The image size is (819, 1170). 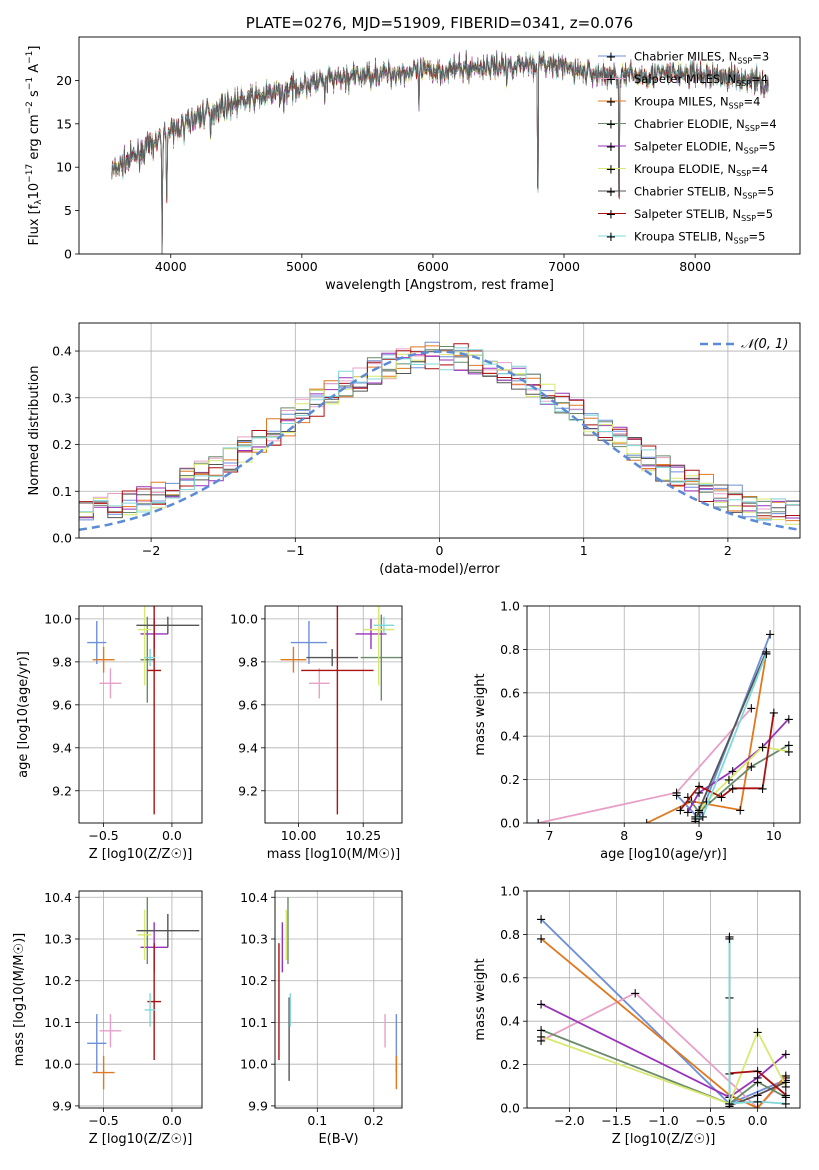 I want to click on y-tick-label: 10.4, so click(x=254, y=897).